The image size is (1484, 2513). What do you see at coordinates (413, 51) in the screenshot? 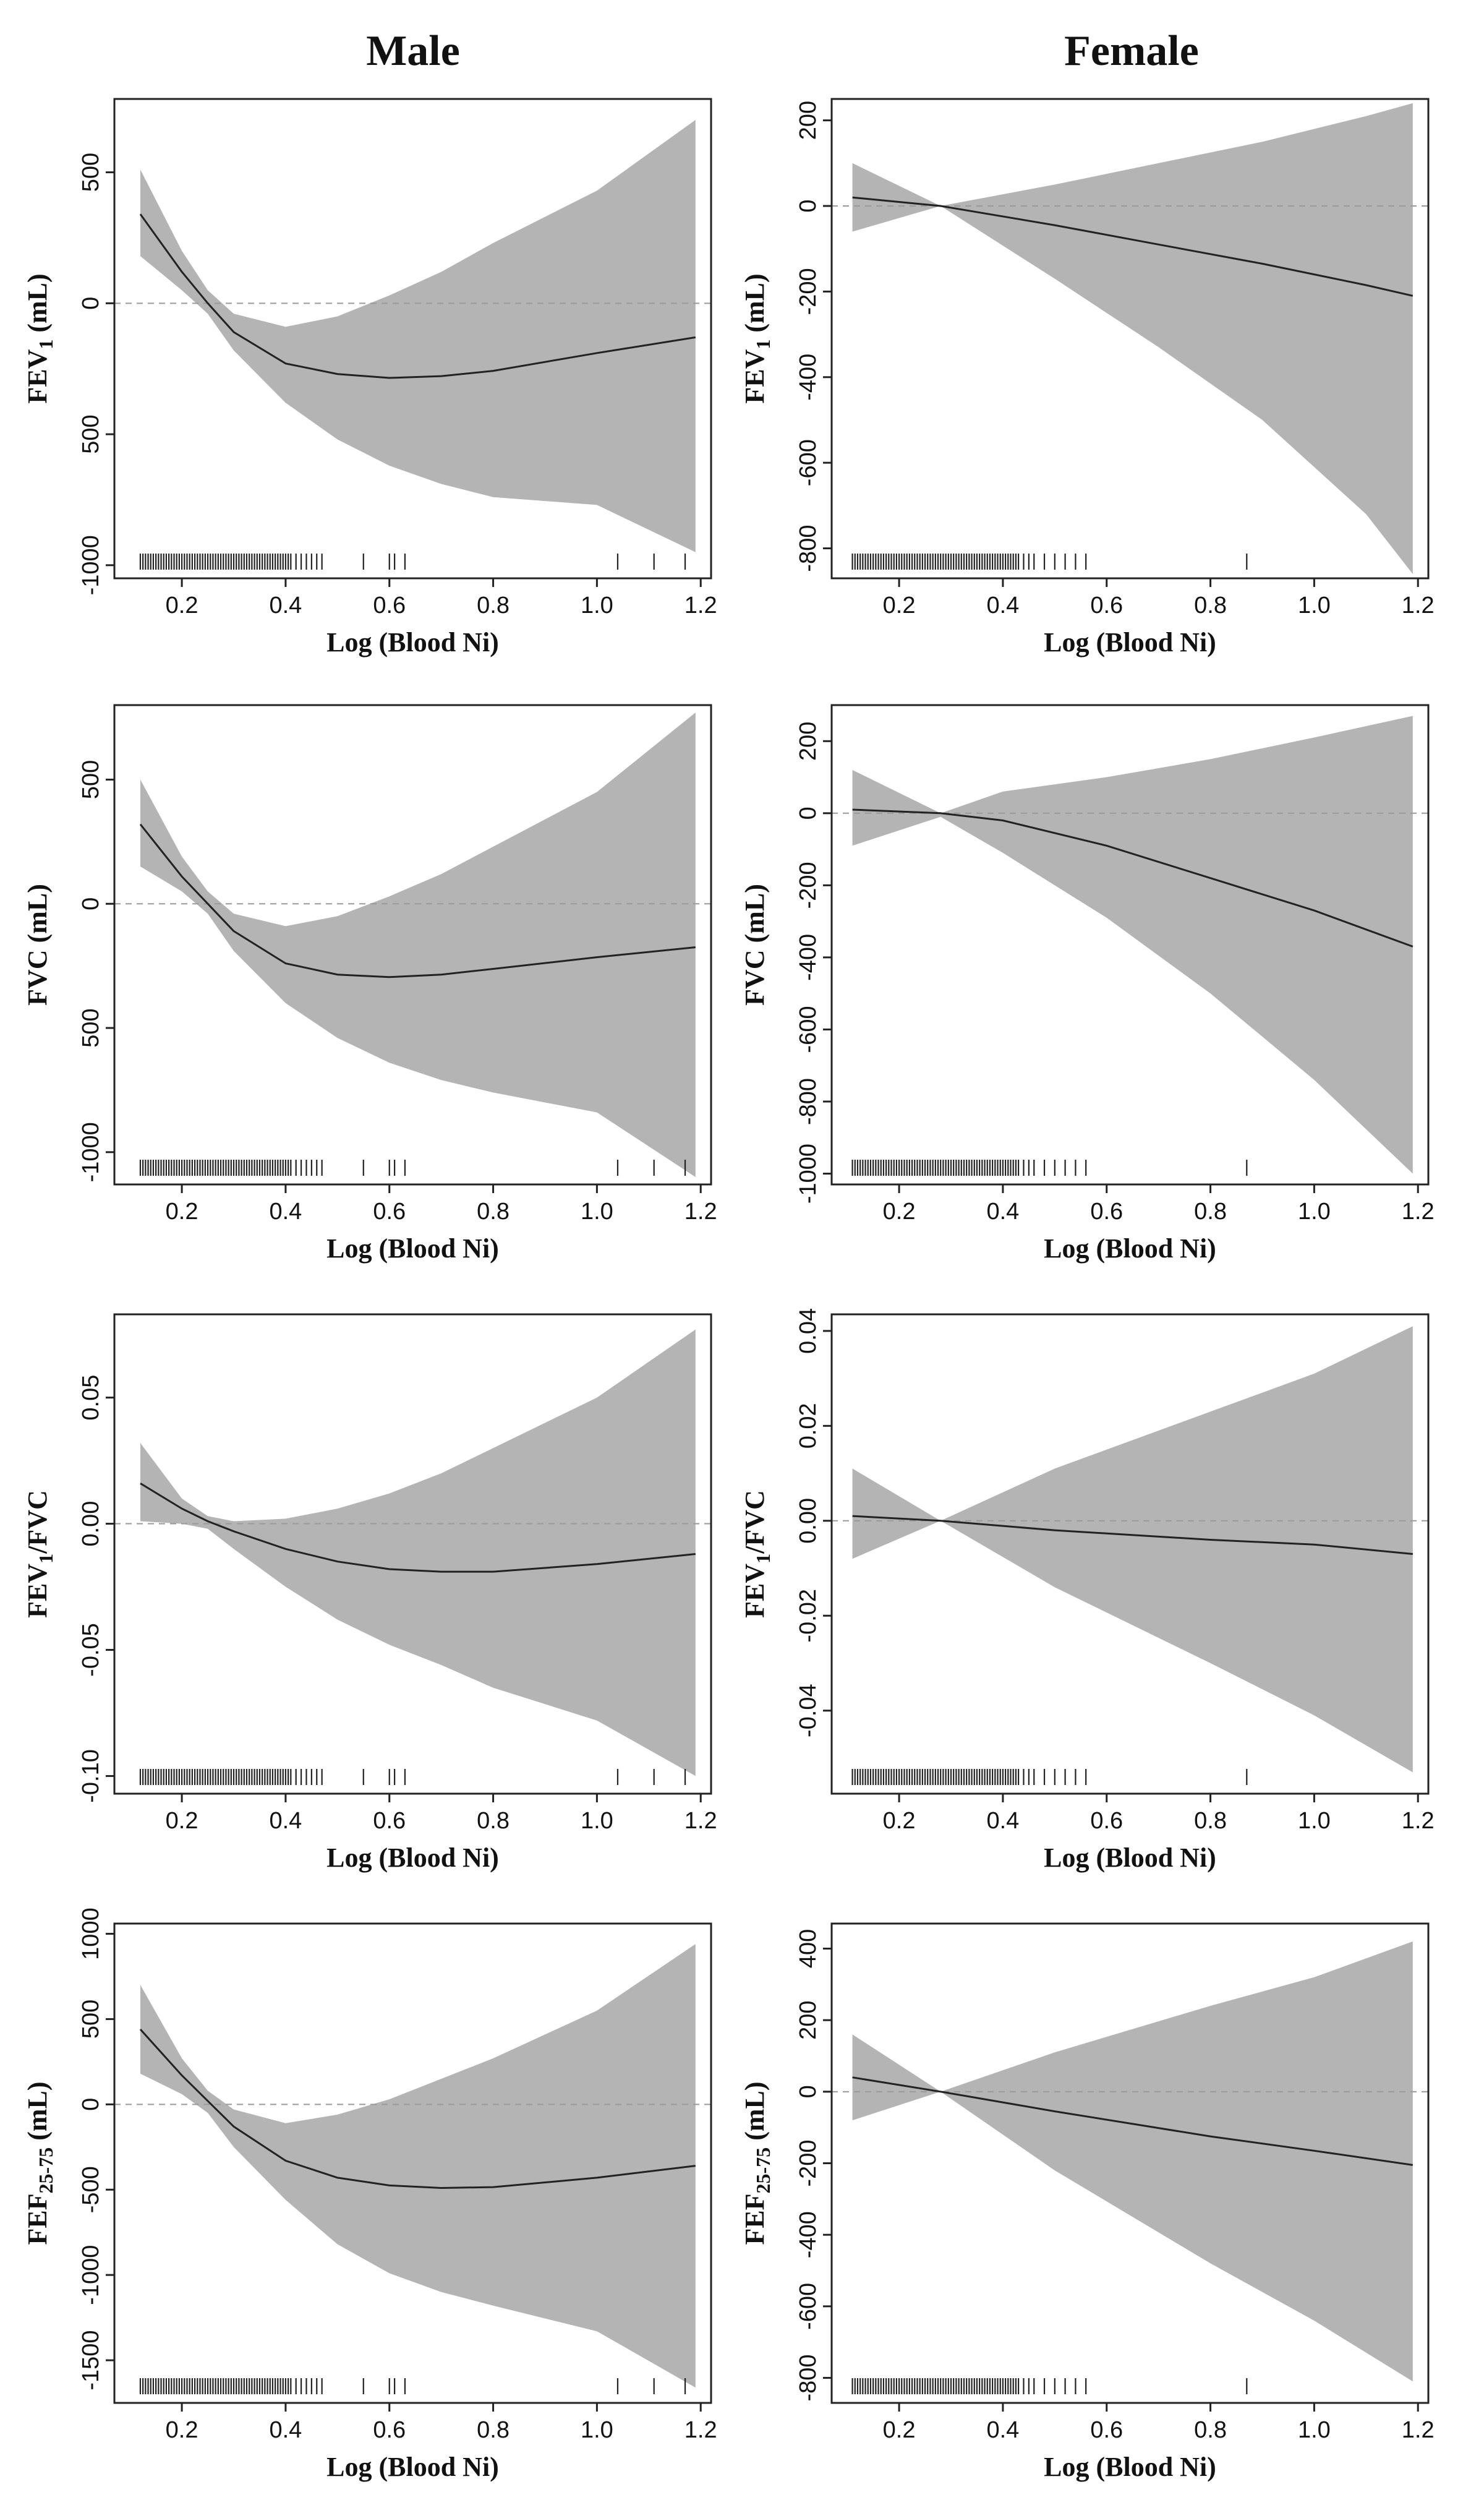
I see `column-title-male: Male` at bounding box center [413, 51].